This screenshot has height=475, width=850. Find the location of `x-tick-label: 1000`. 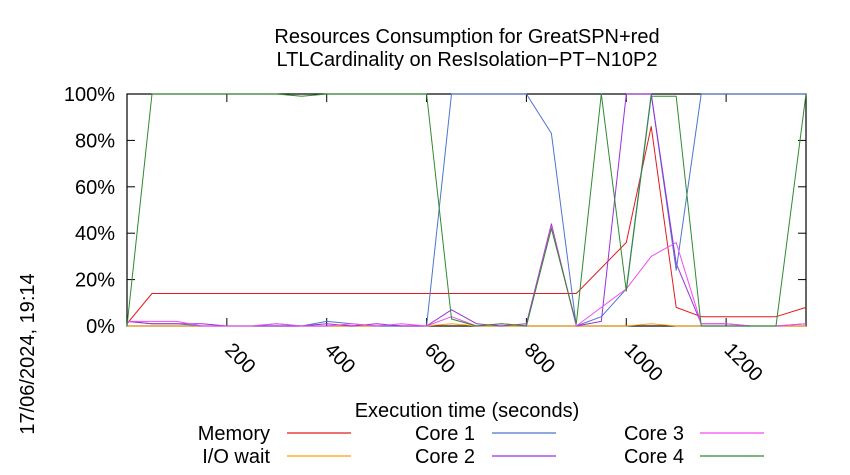

x-tick-label: 1000 is located at coordinates (643, 362).